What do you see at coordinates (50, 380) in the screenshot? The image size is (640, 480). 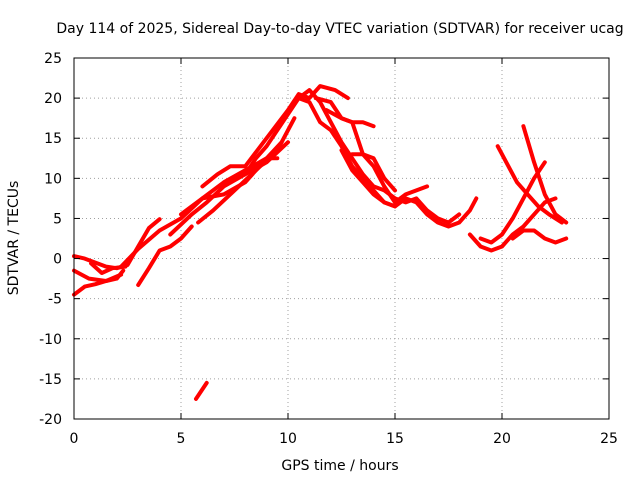 I see `y-tick-label: -15` at bounding box center [50, 380].